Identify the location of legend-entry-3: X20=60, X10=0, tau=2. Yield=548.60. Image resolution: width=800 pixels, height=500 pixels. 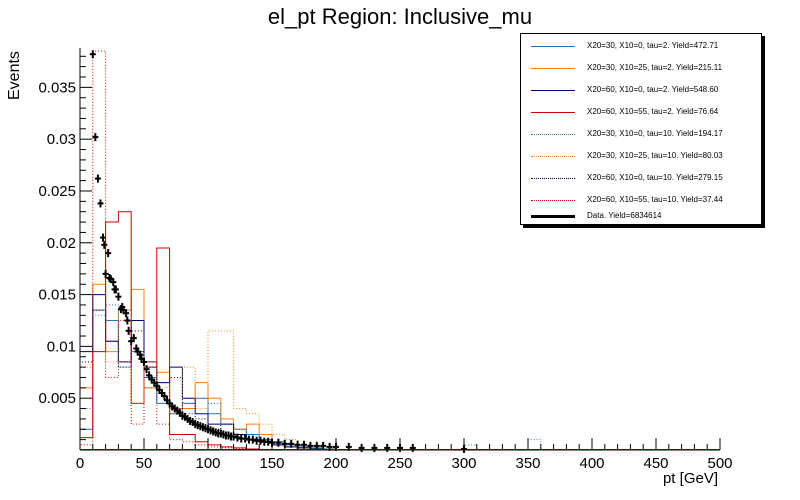
(644, 91).